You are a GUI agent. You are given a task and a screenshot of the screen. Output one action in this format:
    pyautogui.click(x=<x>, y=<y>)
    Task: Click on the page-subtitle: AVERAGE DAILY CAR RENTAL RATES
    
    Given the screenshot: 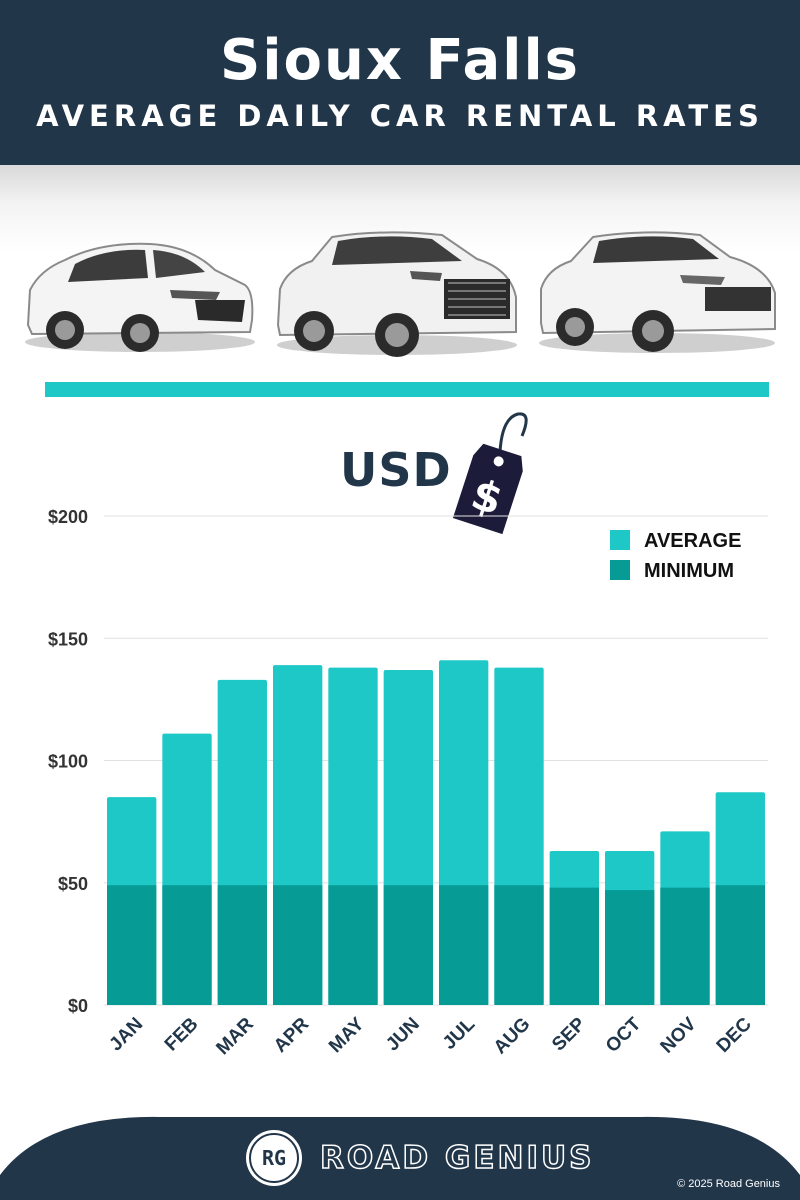 What is the action you would take?
    pyautogui.click(x=400, y=116)
    